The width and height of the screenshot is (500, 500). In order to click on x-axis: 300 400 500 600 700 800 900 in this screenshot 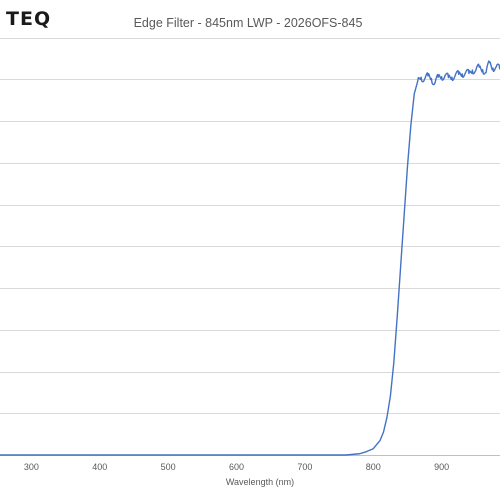, I will do `click(236, 467)`.